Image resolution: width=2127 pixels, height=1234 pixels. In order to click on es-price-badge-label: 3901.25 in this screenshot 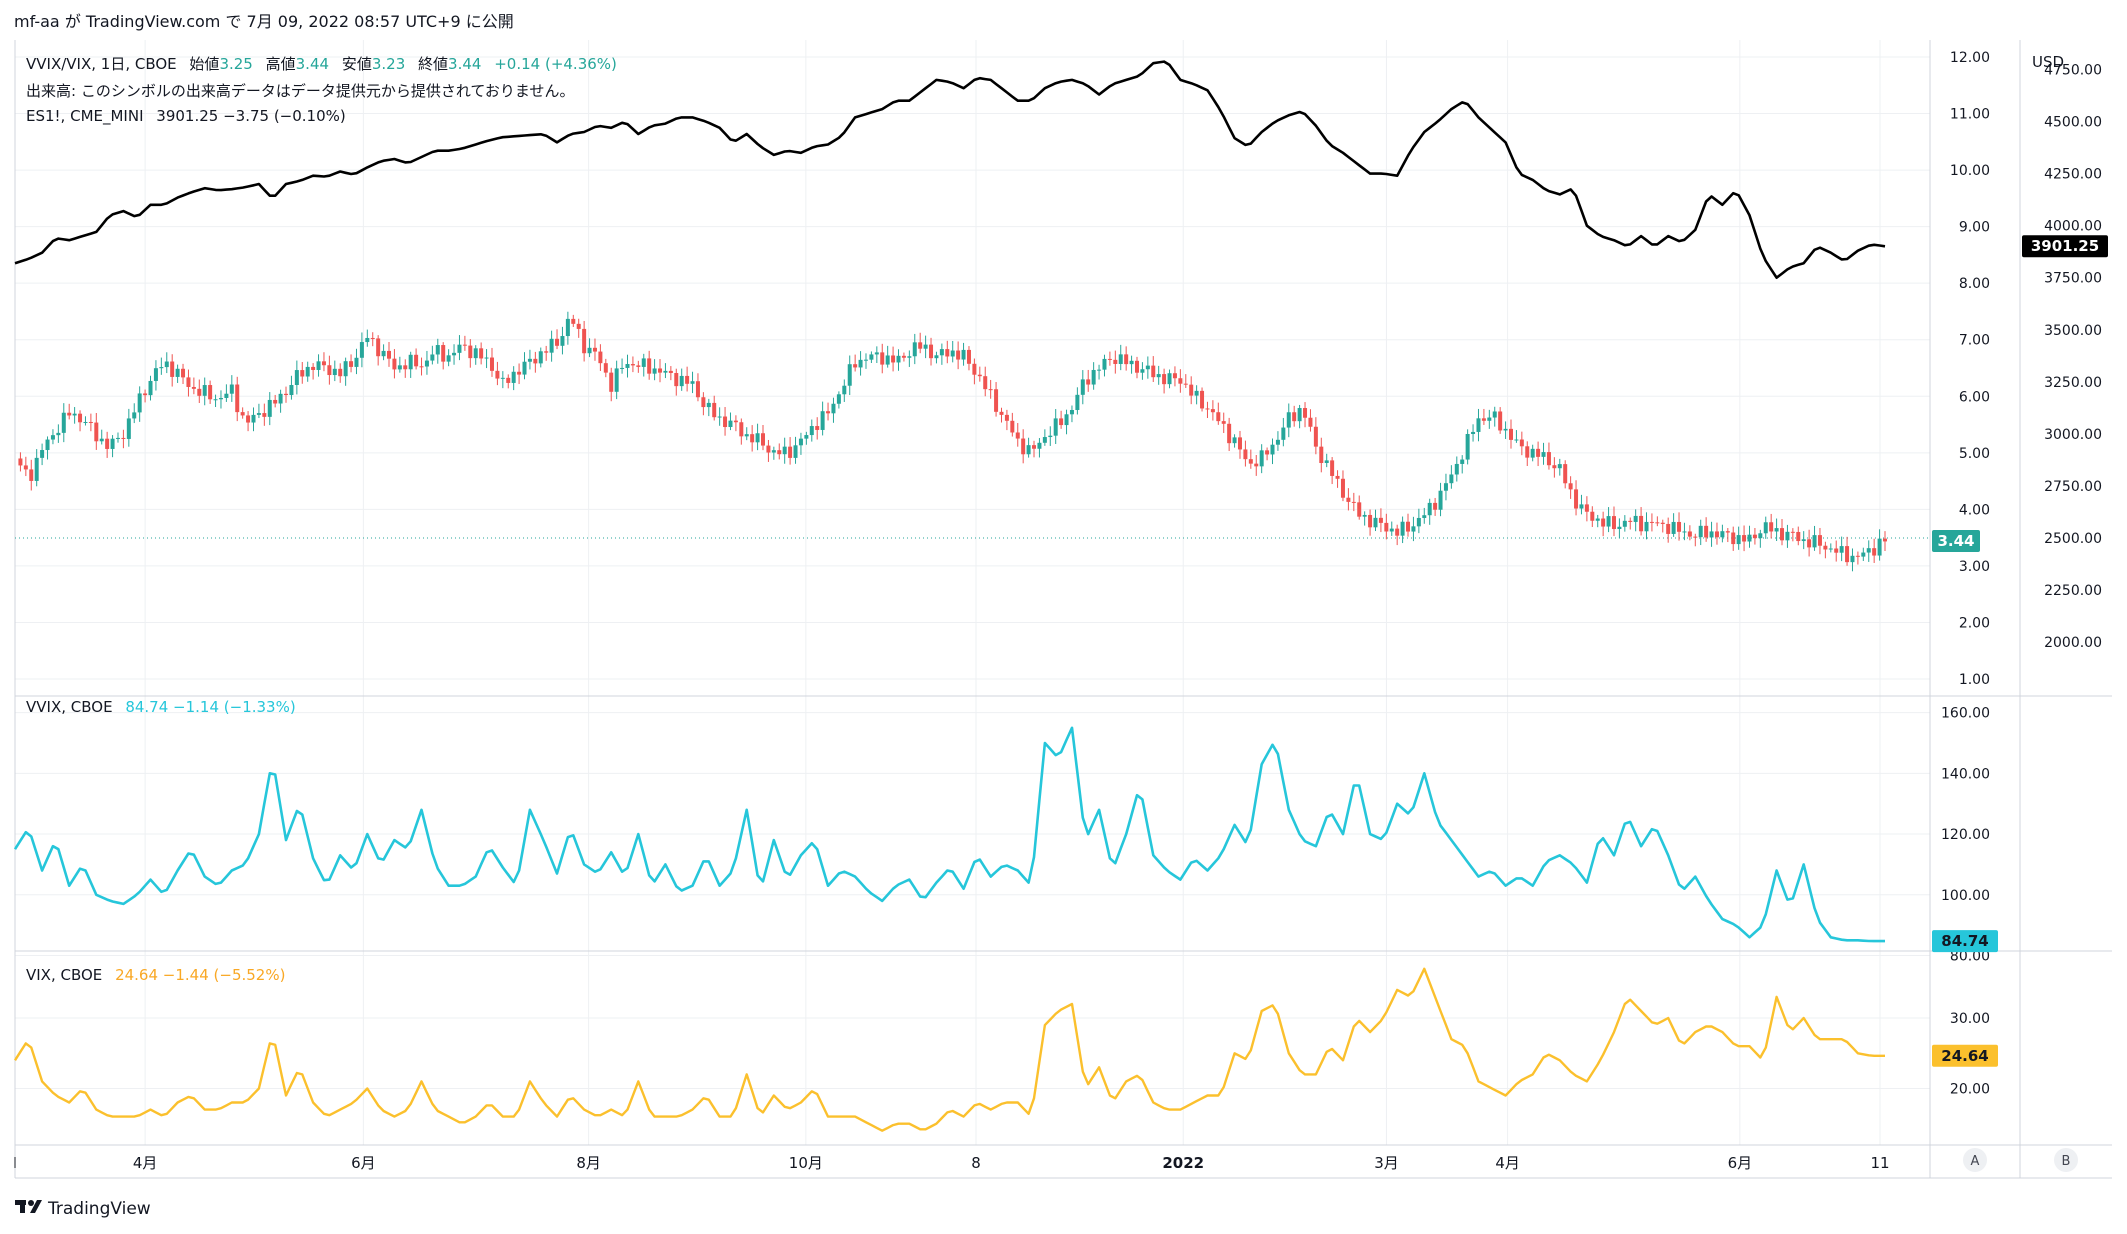, I will do `click(2065, 246)`.